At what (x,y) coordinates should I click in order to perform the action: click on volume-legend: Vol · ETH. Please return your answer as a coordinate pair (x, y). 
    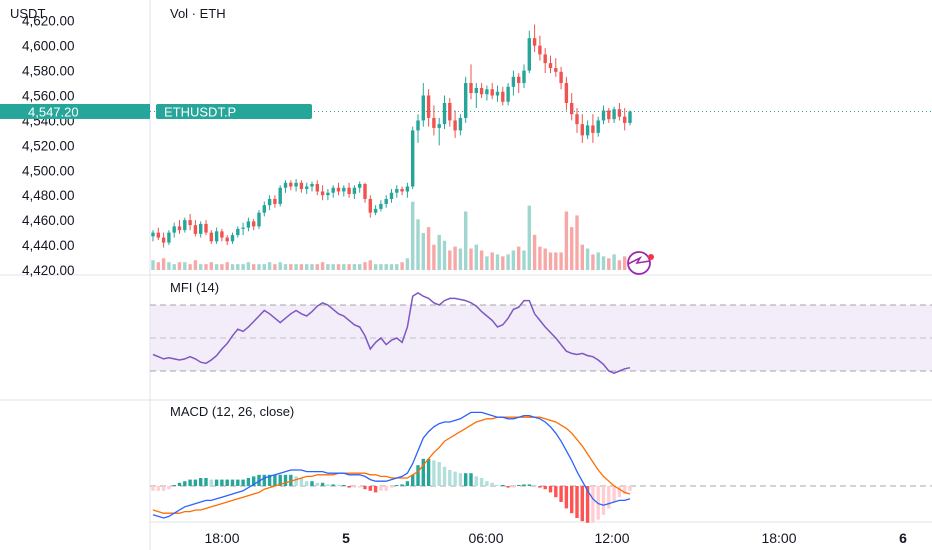
    Looking at the image, I should click on (198, 13).